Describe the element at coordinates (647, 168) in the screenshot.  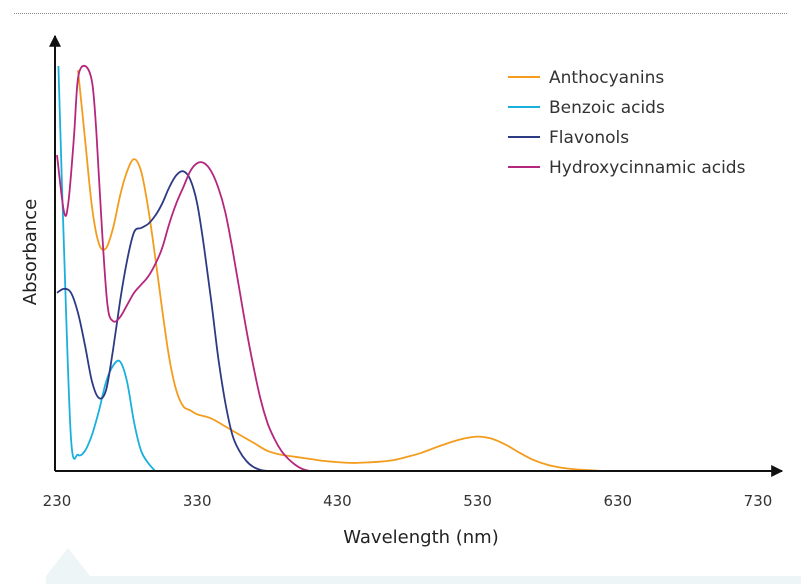
I see `legend-label-hydroxycinnamic-acids: Hydroxycinnamic acids` at that location.